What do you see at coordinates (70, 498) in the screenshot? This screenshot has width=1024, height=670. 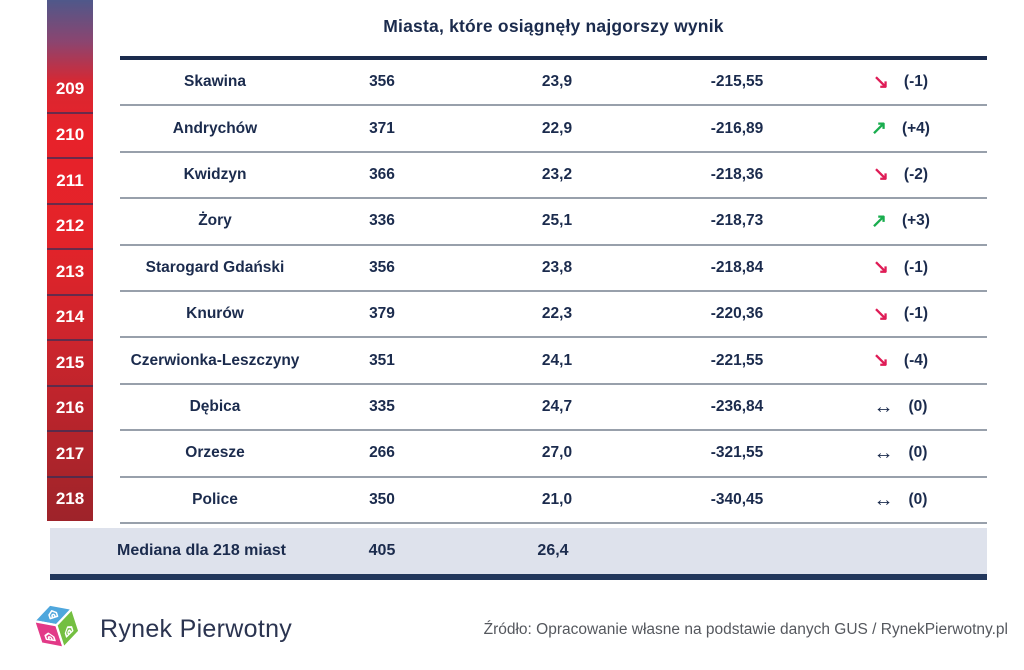 I see `rank-number: 218` at bounding box center [70, 498].